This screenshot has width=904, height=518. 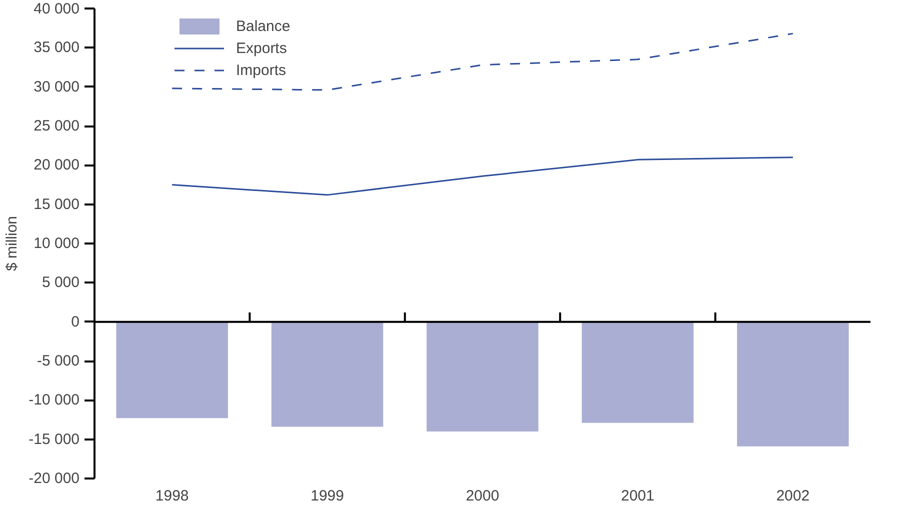 What do you see at coordinates (793, 496) in the screenshot?
I see `x-tick-label: 2002` at bounding box center [793, 496].